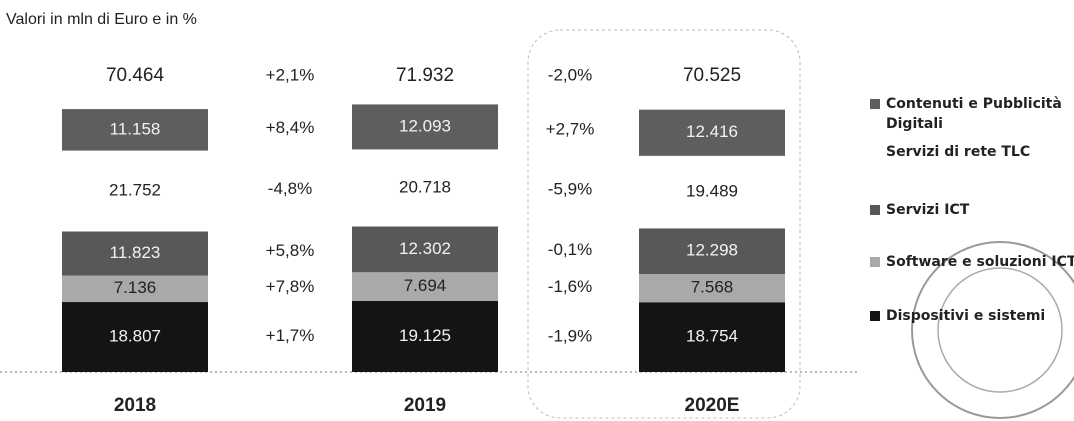 The height and width of the screenshot is (421, 1074). I want to click on change-label: +8,4%, so click(290, 127).